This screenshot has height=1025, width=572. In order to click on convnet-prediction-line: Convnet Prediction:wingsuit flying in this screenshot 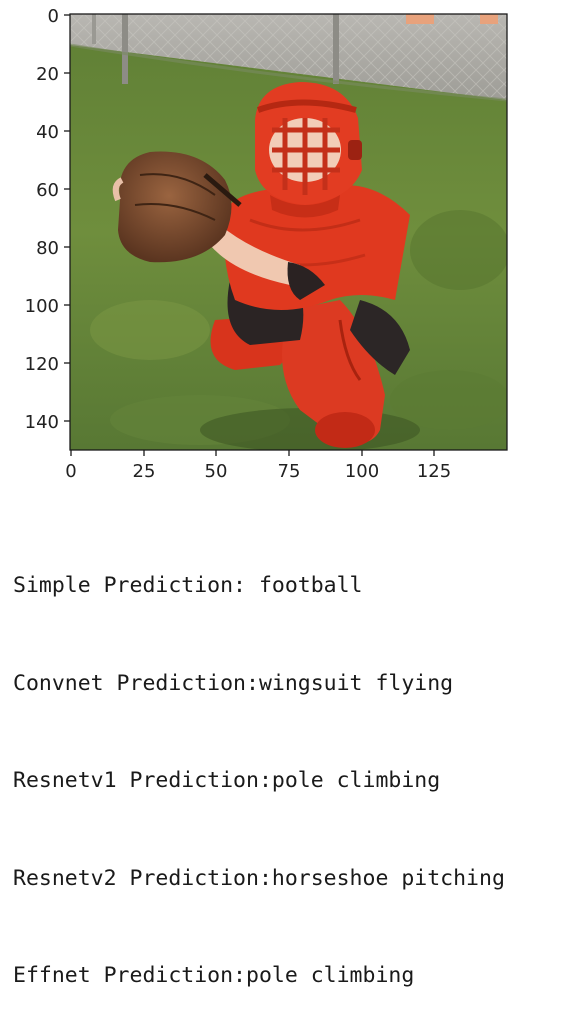, I will do `click(259, 684)`.